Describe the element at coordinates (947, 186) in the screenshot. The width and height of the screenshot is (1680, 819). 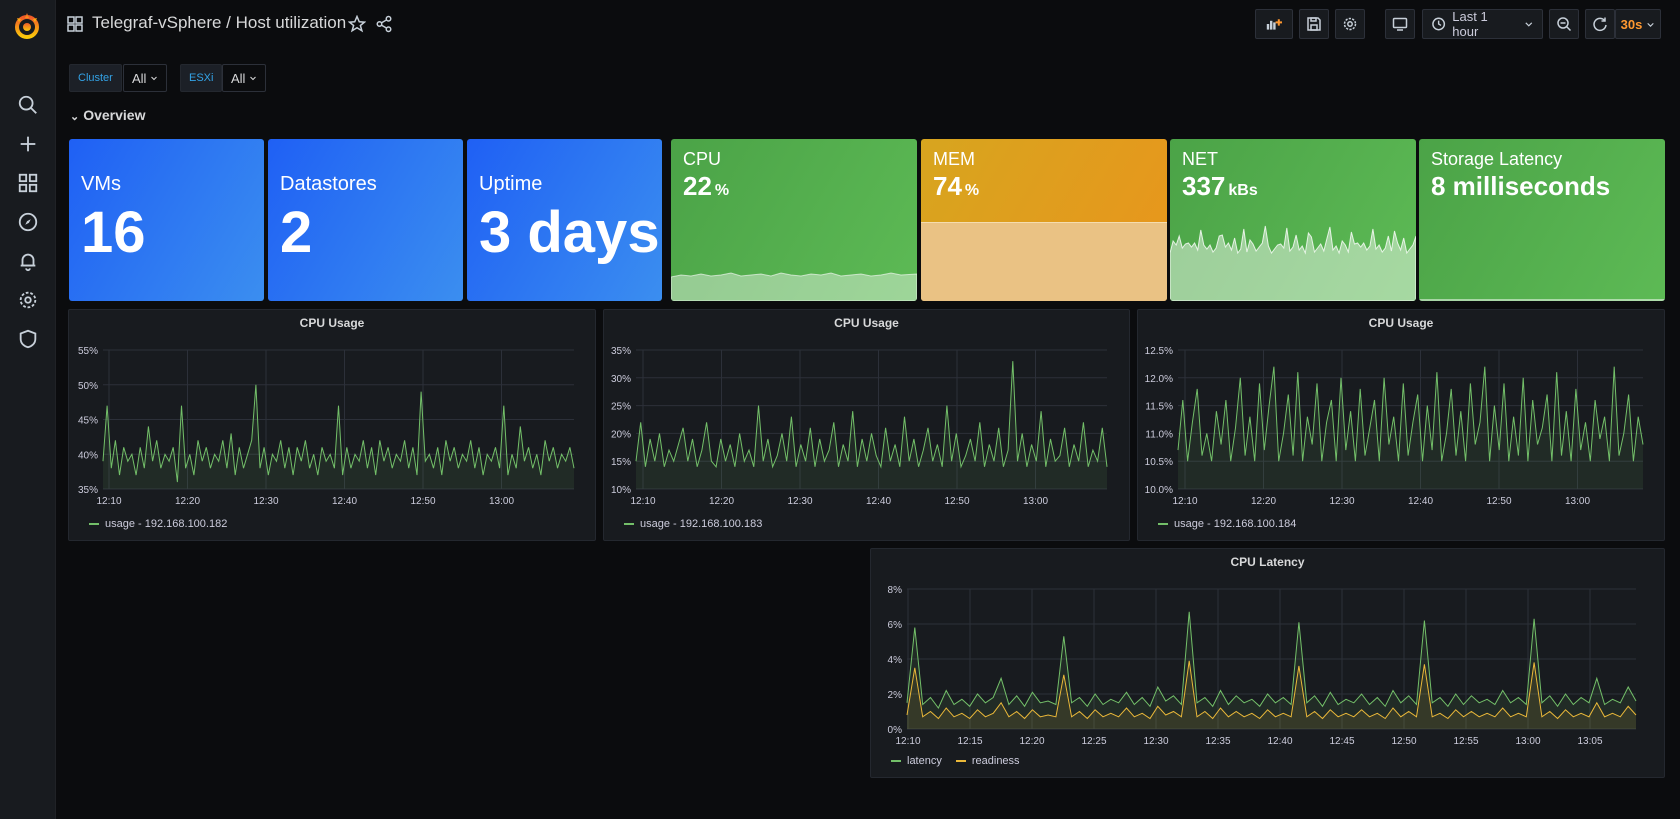
I see `stat-number: 74` at that location.